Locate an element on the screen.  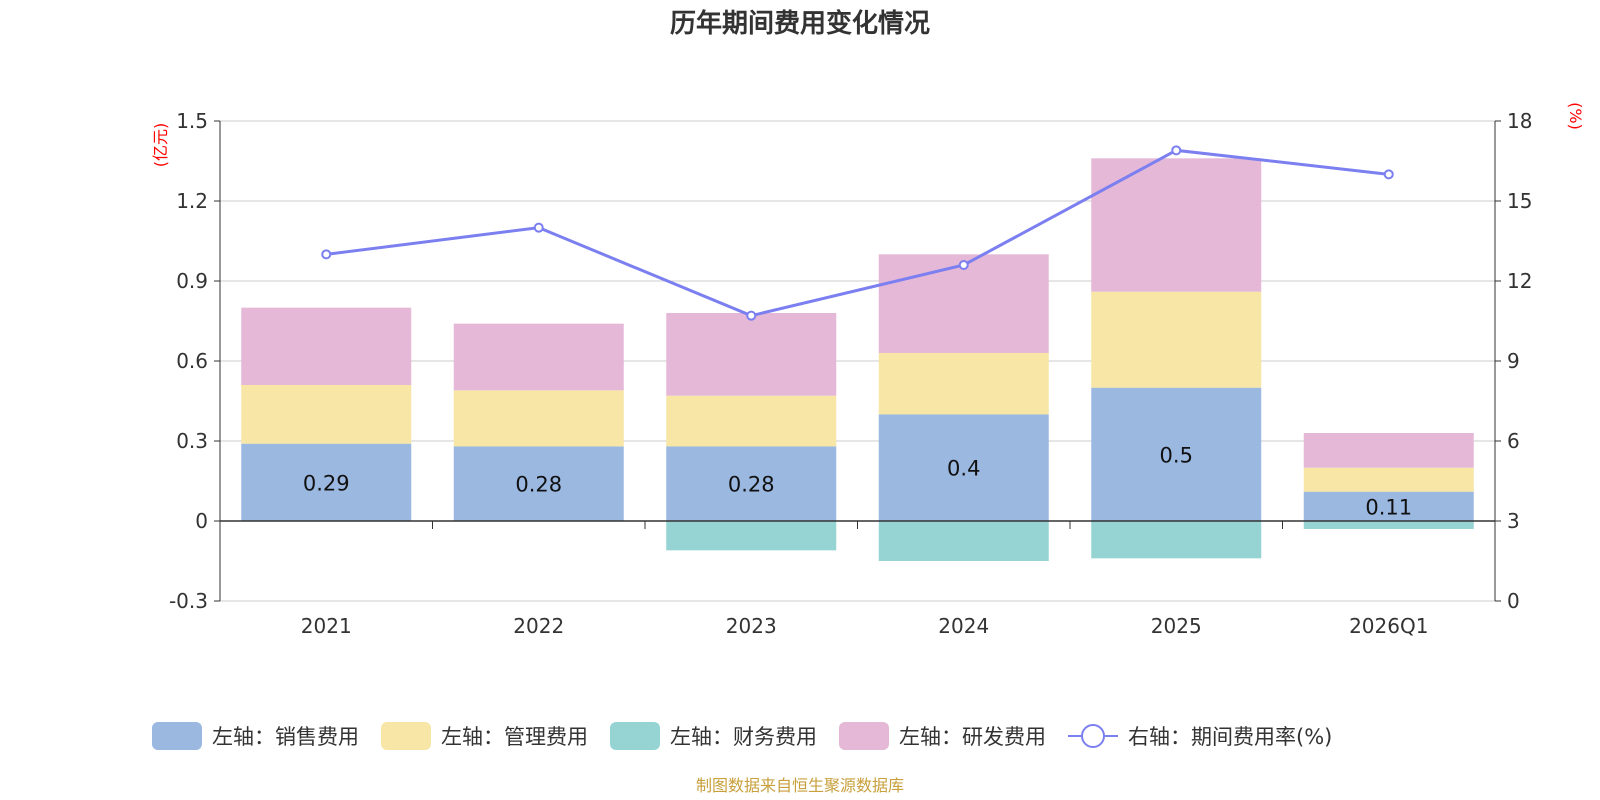
legend-marker is located at coordinates (1093, 736).